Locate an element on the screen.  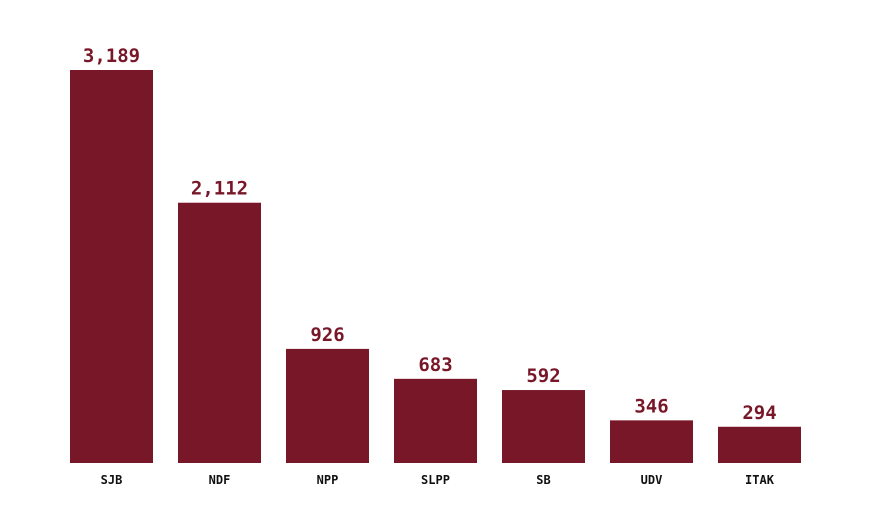
value-label-sb: 592 is located at coordinates (543, 376).